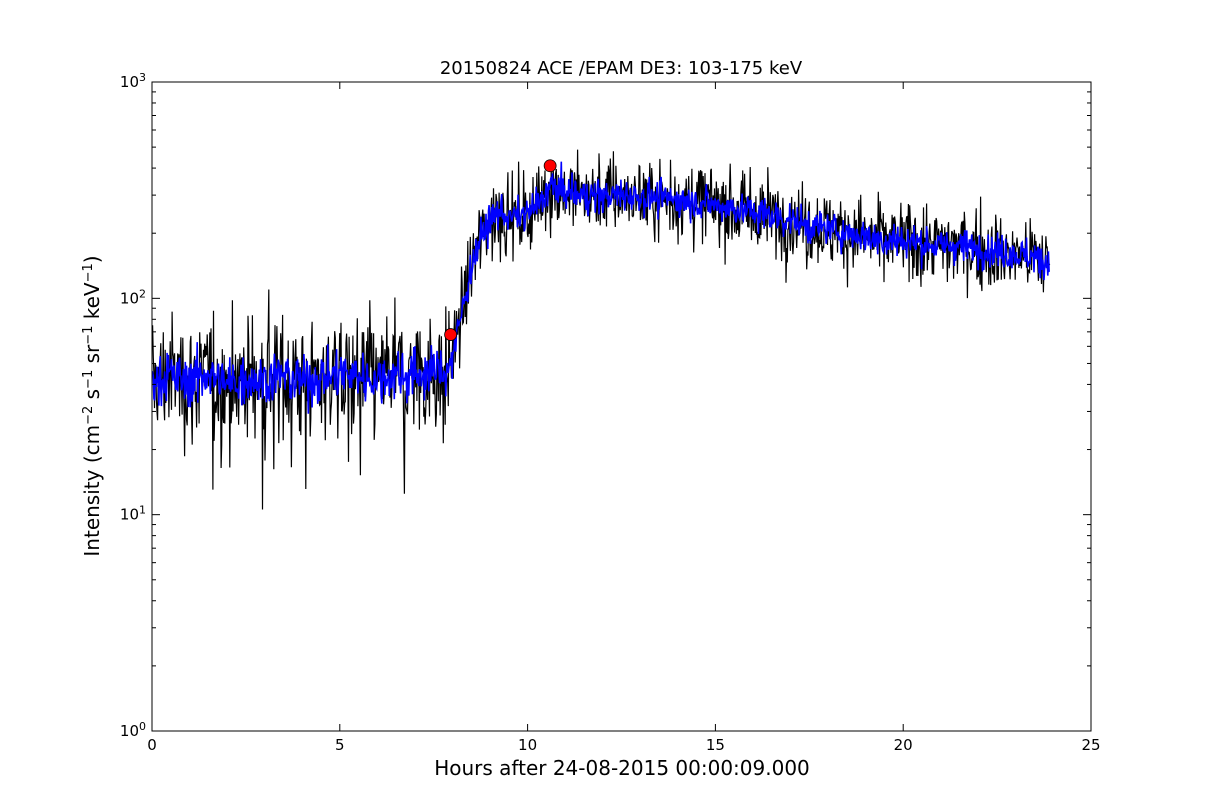 This screenshot has height=812, width=1212. What do you see at coordinates (1090, 745) in the screenshot?
I see `x-tick-label: 25` at bounding box center [1090, 745].